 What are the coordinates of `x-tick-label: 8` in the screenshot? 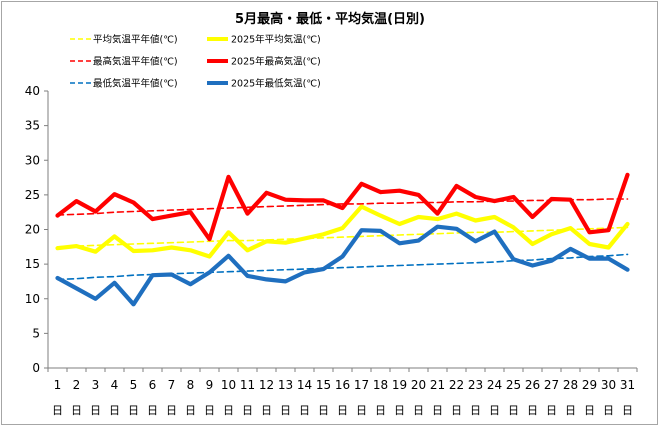 It's located at (191, 385).